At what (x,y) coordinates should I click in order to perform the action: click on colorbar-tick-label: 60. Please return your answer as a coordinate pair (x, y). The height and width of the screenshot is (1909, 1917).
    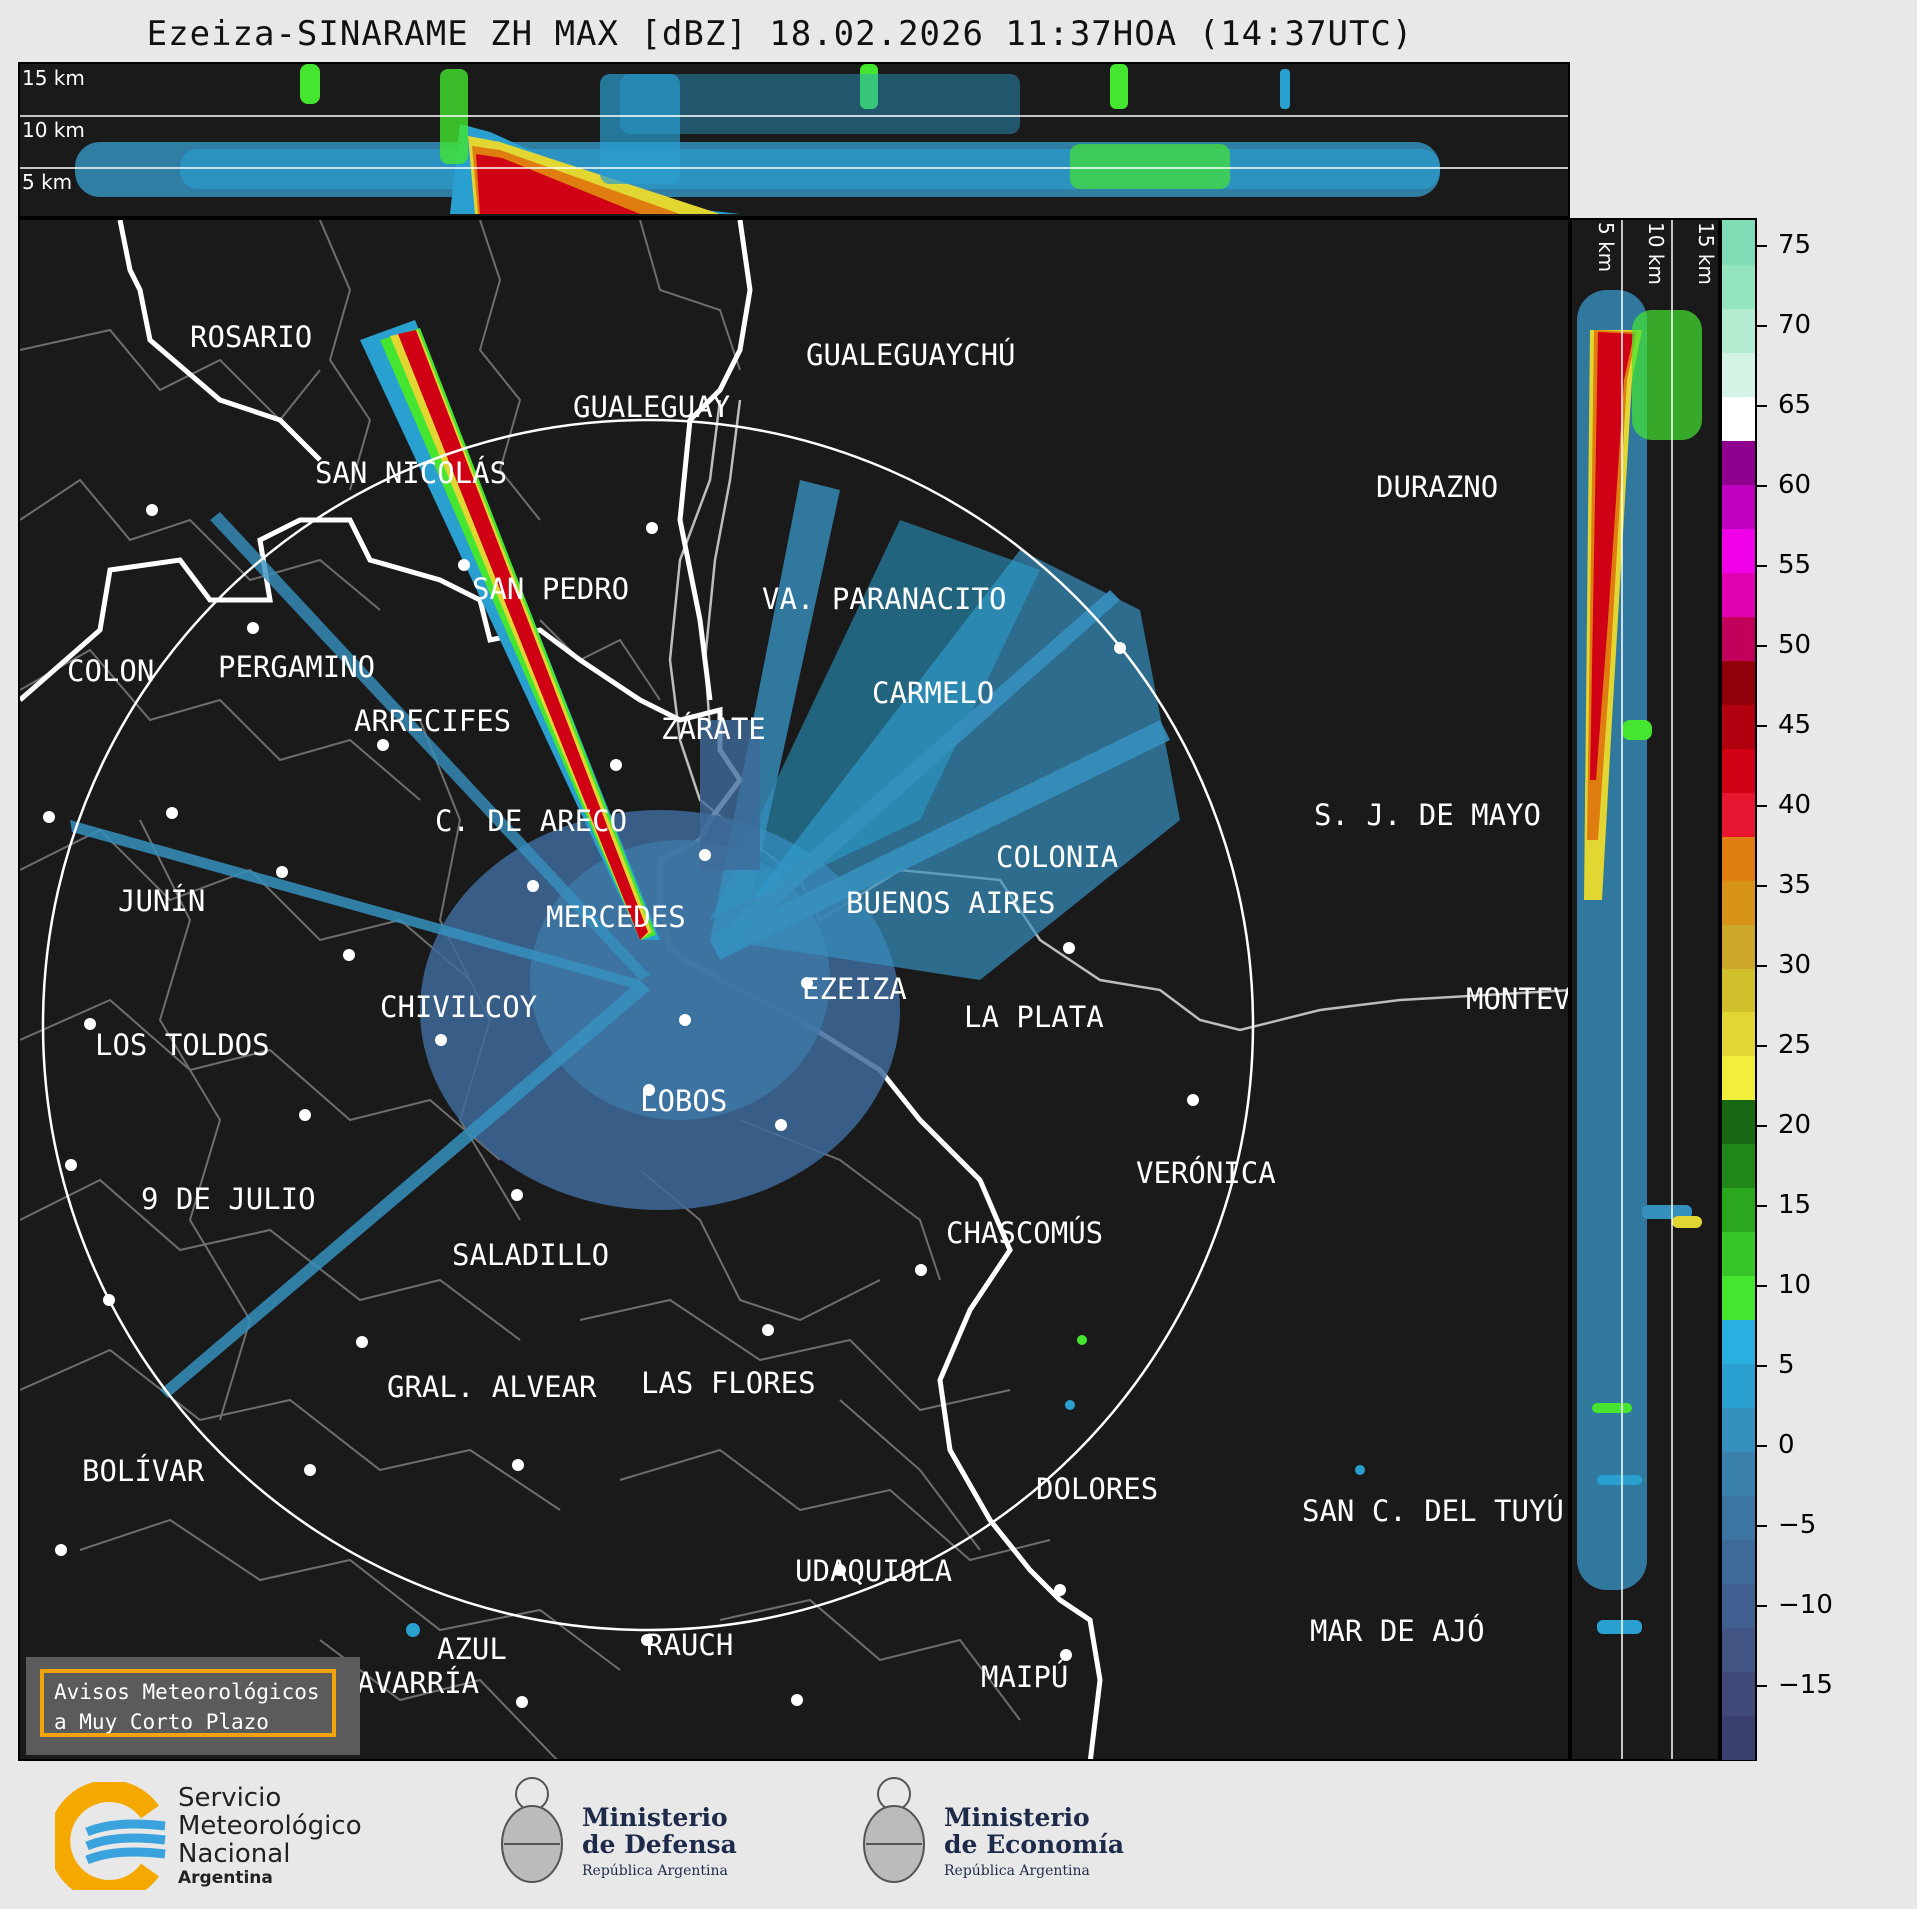
    Looking at the image, I should click on (1795, 485).